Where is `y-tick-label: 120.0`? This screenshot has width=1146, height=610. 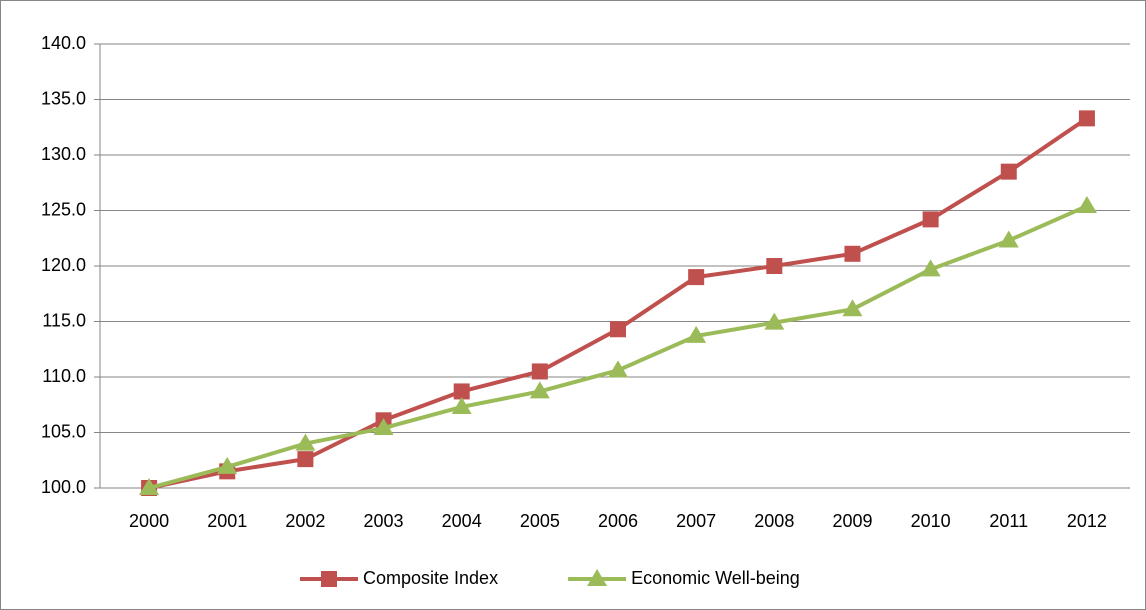 y-tick-label: 120.0 is located at coordinates (63, 265).